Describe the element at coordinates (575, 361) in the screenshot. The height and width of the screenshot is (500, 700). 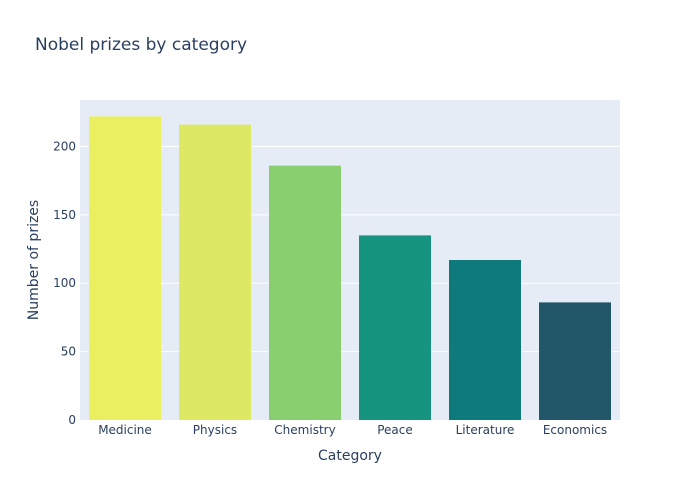
I see `bar-economics` at that location.